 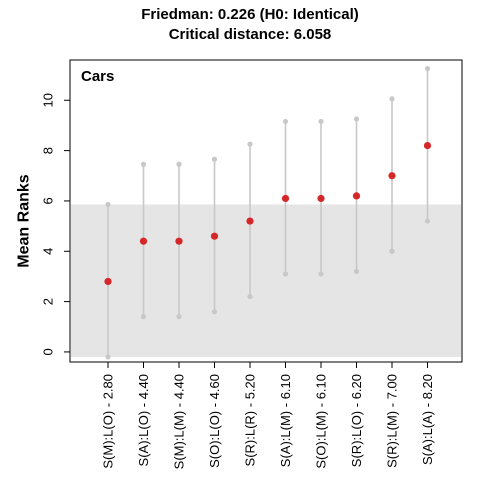 What do you see at coordinates (143, 420) in the screenshot?
I see `x-tick-label: S(A):L(O) - 4.40` at bounding box center [143, 420].